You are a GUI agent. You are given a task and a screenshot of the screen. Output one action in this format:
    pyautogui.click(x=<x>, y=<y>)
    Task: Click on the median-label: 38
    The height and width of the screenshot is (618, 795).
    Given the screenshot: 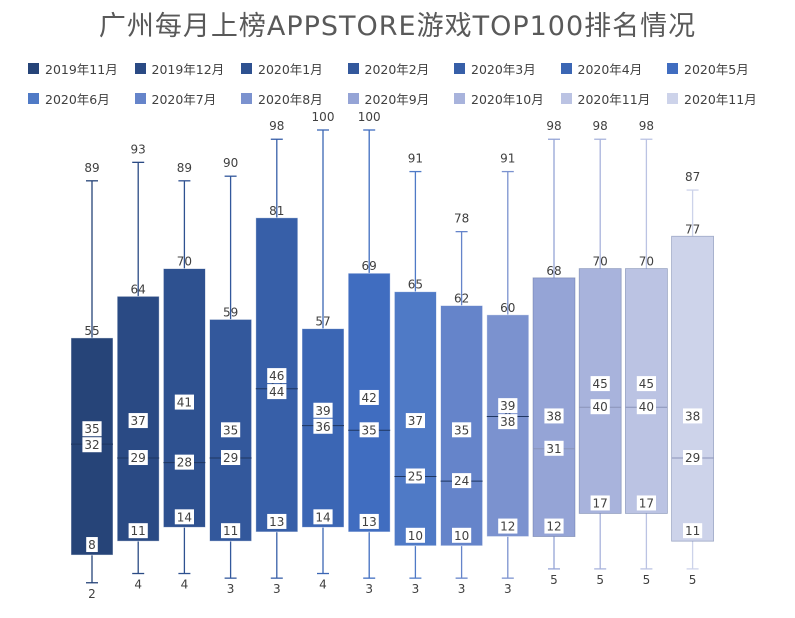 What is the action you would take?
    pyautogui.click(x=507, y=422)
    